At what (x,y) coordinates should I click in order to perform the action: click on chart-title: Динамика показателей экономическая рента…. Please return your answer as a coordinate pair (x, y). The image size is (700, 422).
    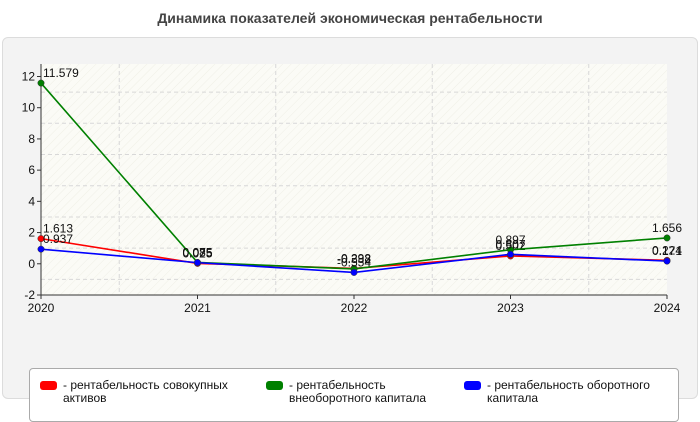
    Looking at the image, I should click on (350, 18).